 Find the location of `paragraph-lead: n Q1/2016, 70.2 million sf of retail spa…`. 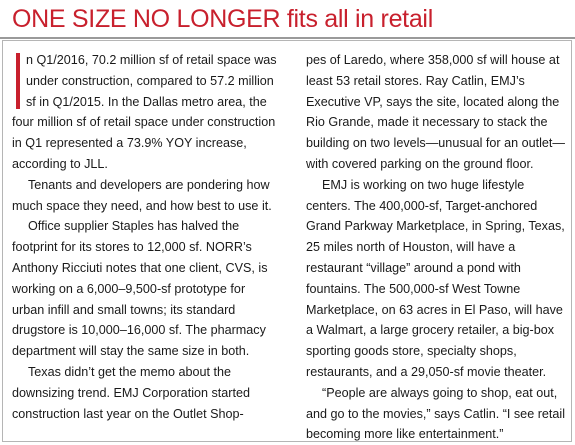

paragraph-lead: n Q1/2016, 70.2 million sf of retail spa… is located at coordinates (145, 112).